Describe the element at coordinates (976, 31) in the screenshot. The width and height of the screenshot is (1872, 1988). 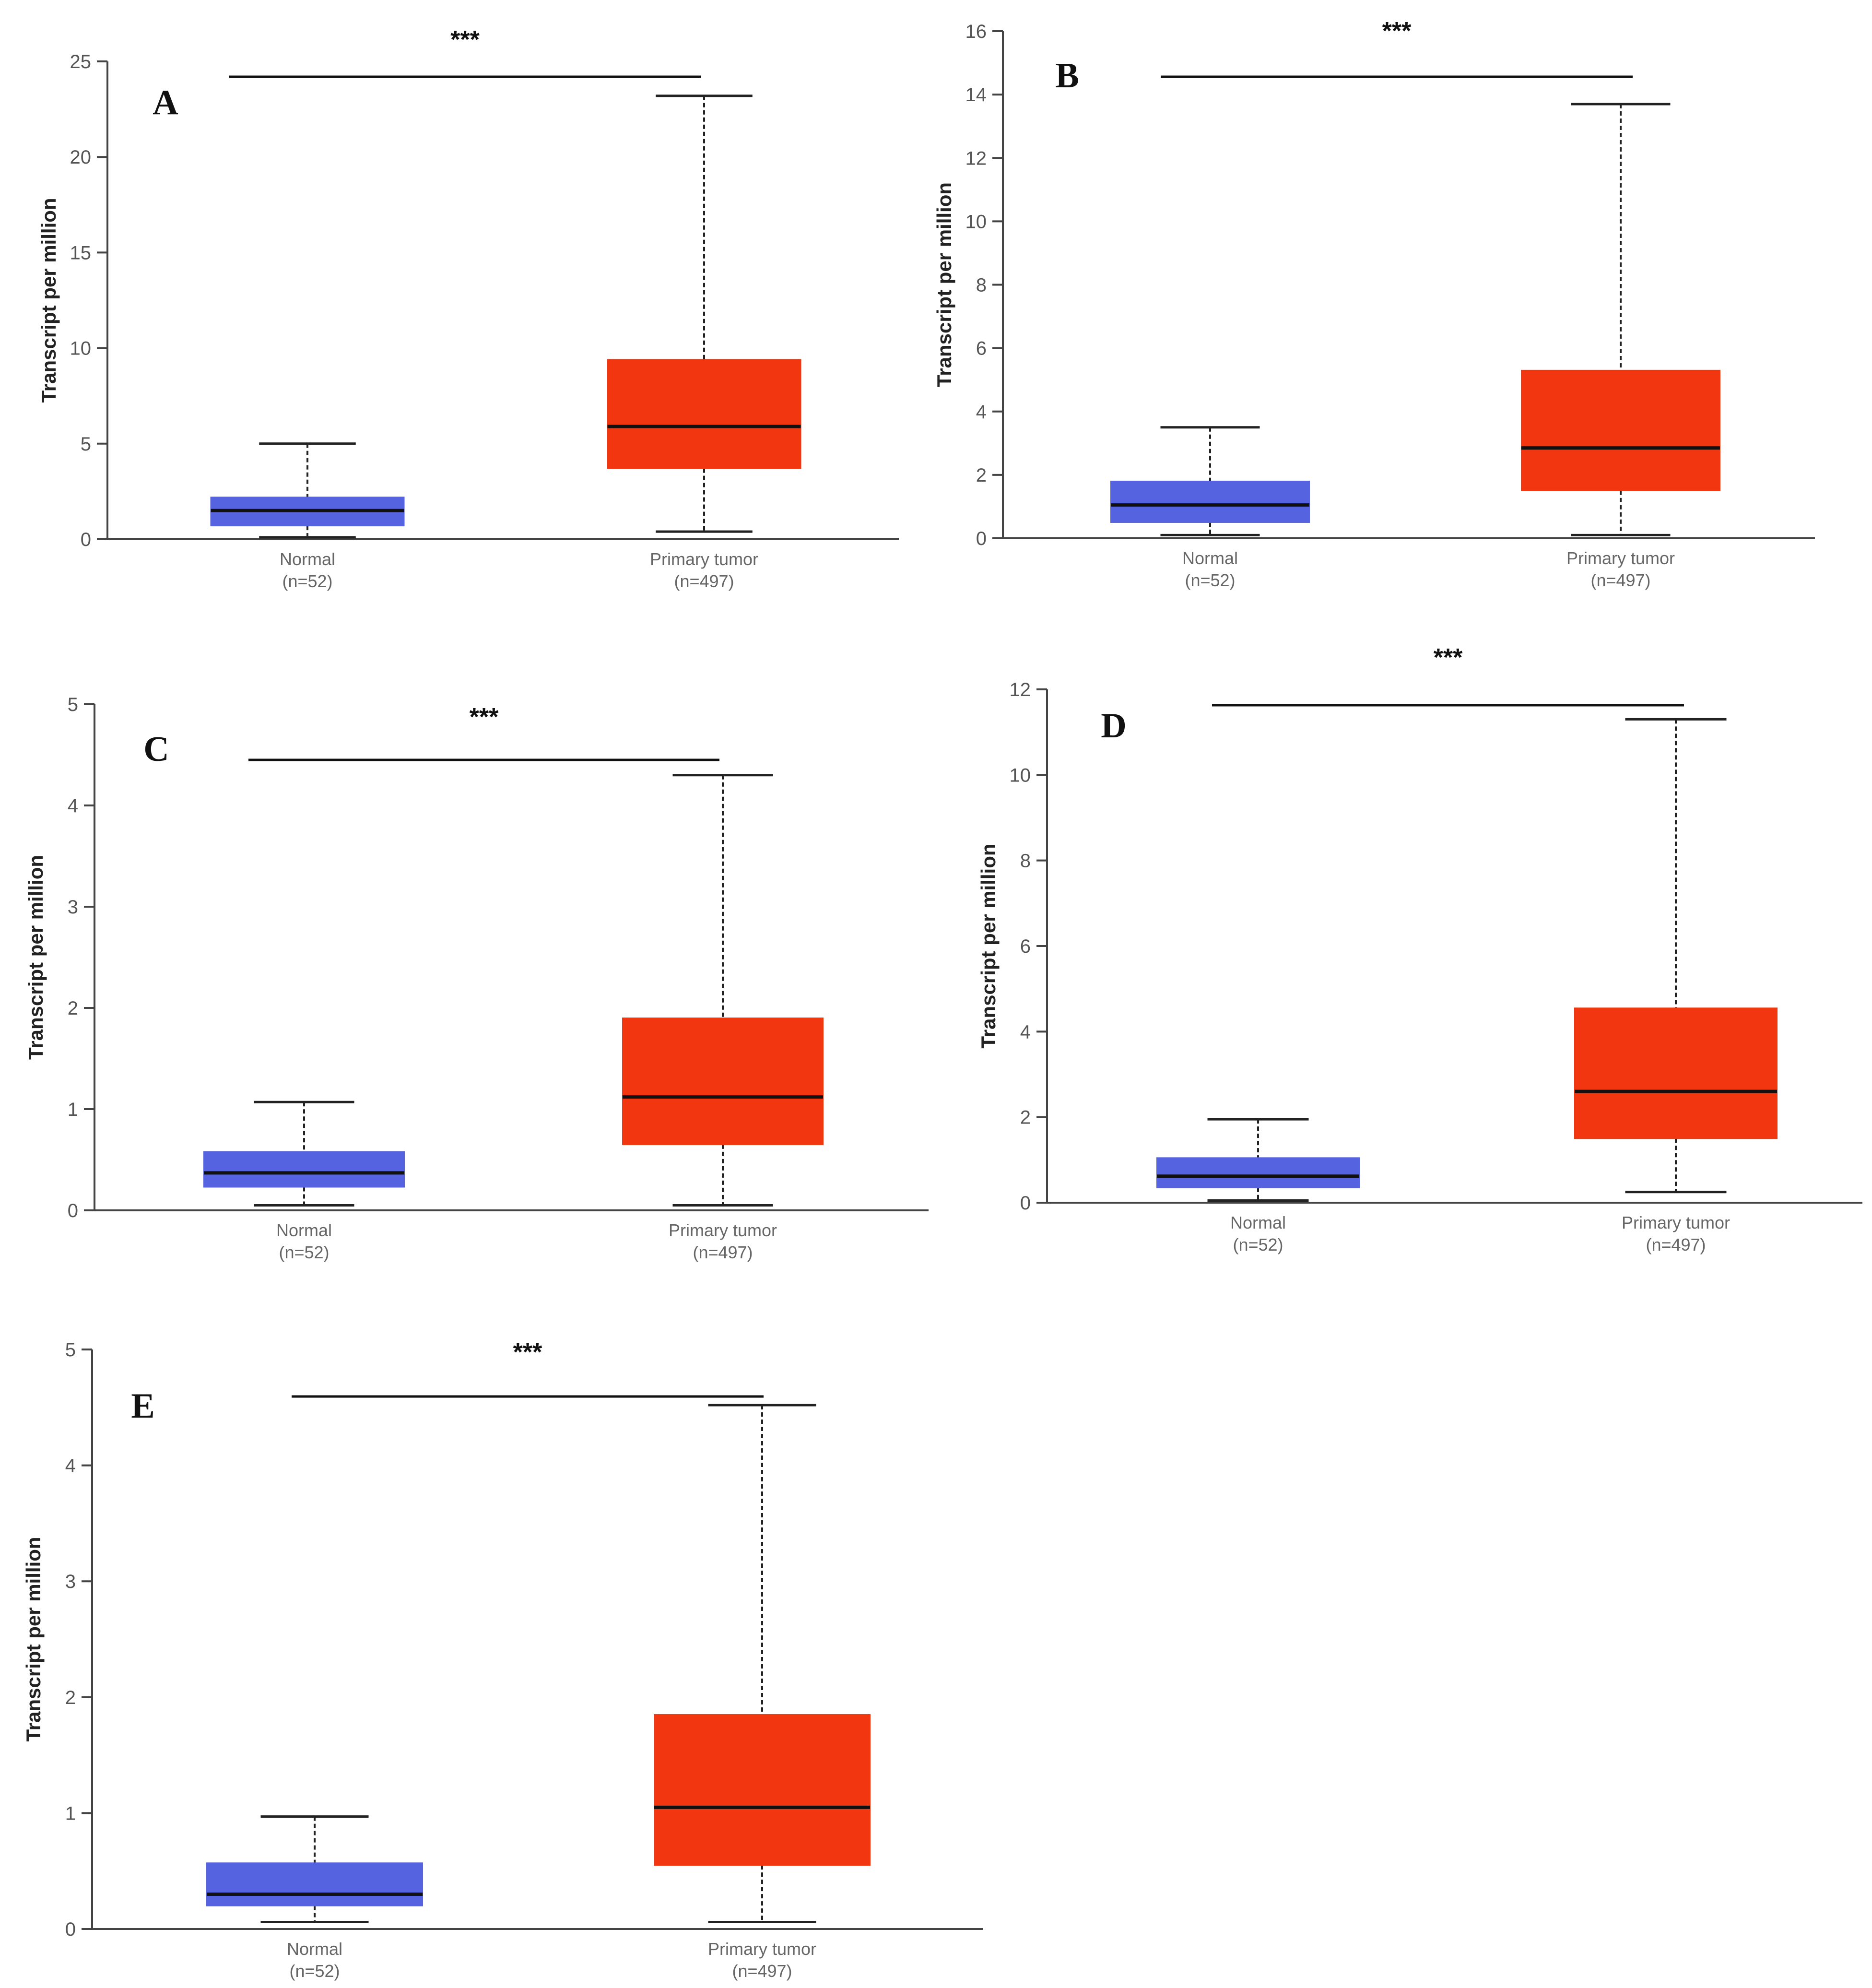
I see `y-tick-label: 16` at that location.